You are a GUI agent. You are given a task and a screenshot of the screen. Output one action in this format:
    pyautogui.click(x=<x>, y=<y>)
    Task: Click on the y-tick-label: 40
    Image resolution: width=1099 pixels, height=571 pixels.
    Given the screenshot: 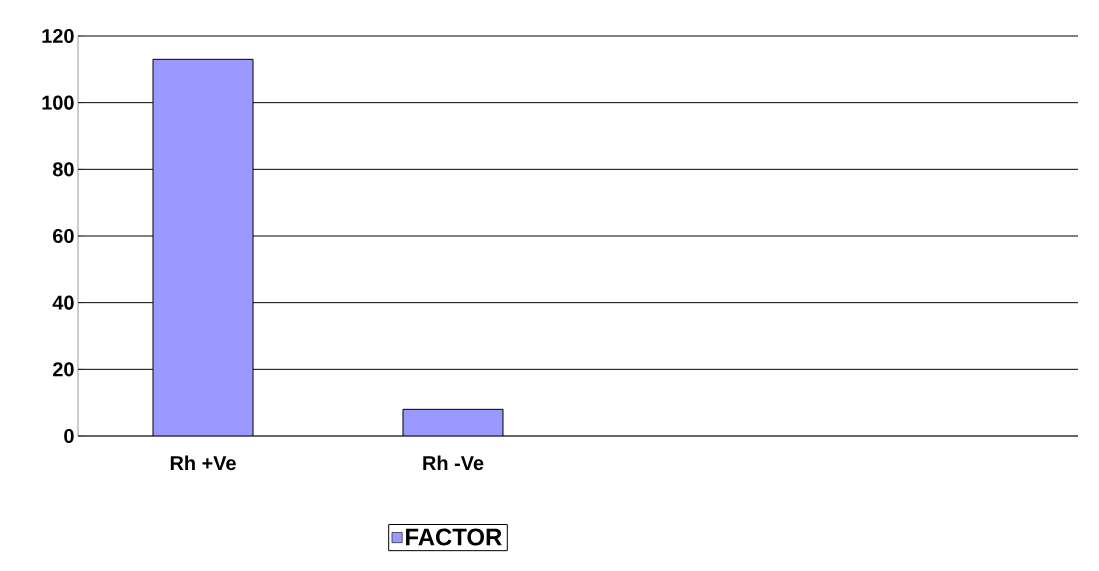 What is the action you would take?
    pyautogui.click(x=63, y=302)
    